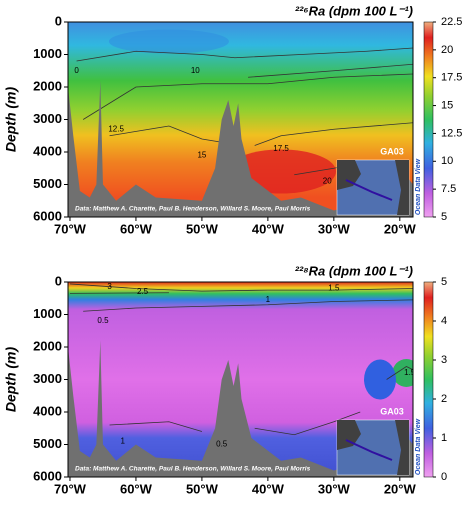 The height and width of the screenshot is (508, 474). What do you see at coordinates (354, 10) in the screenshot?
I see `chart-title: ²²⁶Ra (dpm 100 L⁻¹)` at bounding box center [354, 10].